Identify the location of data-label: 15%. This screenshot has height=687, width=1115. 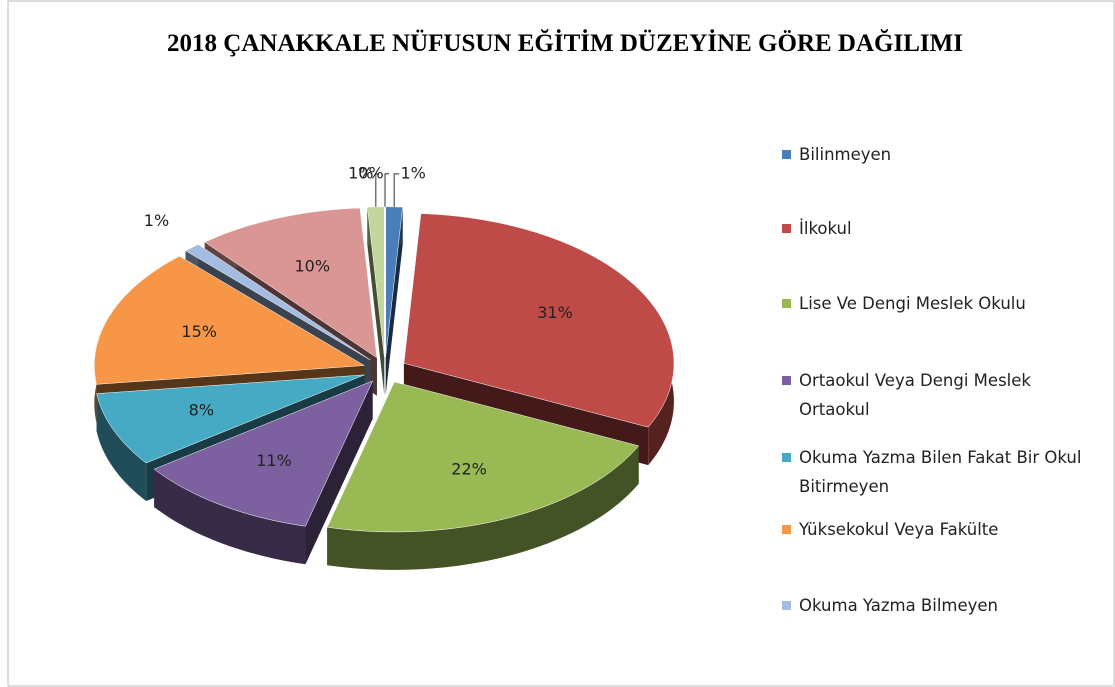
(199, 331).